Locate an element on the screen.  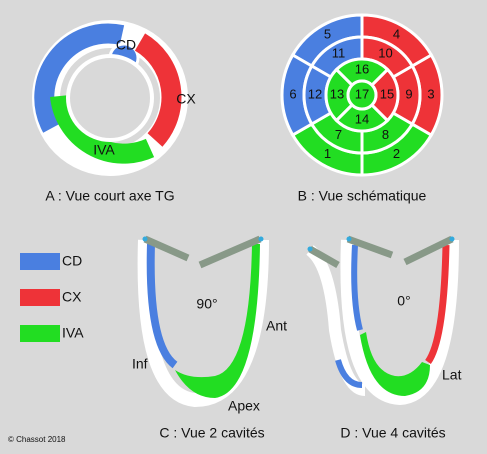
label-lat: Lat is located at coordinates (452, 375).